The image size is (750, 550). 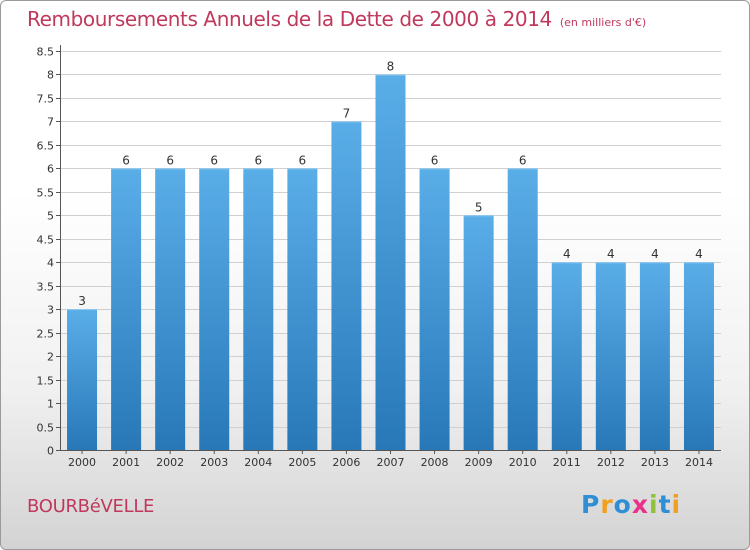 What do you see at coordinates (50, 451) in the screenshot?
I see `y-tick-label: 0` at bounding box center [50, 451].